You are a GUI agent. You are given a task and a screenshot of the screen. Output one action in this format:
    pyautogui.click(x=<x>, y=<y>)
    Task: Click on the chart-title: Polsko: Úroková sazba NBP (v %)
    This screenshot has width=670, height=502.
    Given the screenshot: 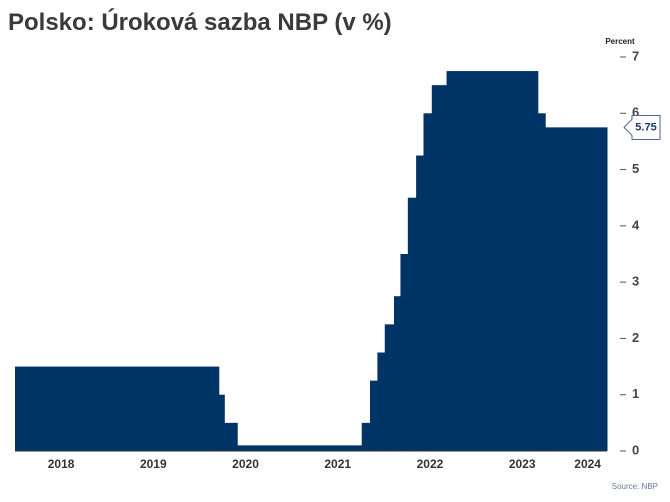 What is the action you would take?
    pyautogui.click(x=200, y=22)
    